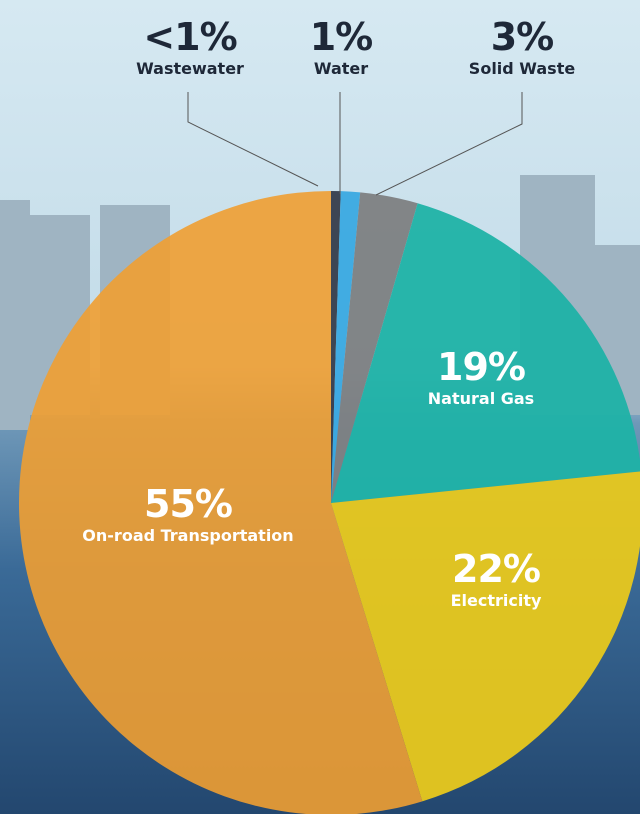 This screenshot has width=640, height=814. Describe the element at coordinates (496, 600) in the screenshot. I see `category-label: Electricity` at that location.